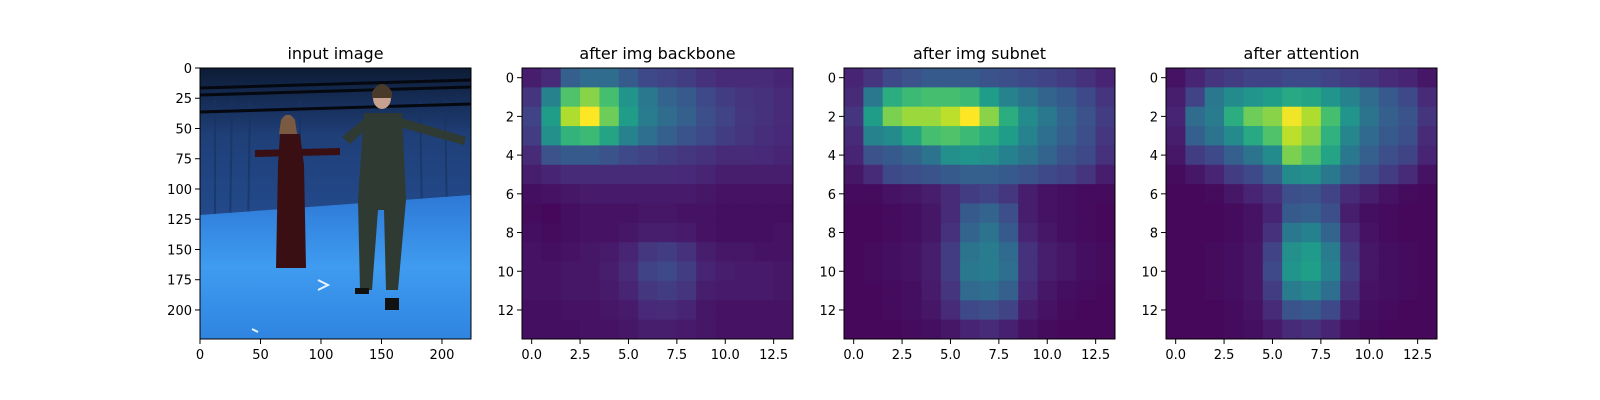  What do you see at coordinates (853, 355) in the screenshot?
I see `x-tick-label: 0.0` at bounding box center [853, 355].